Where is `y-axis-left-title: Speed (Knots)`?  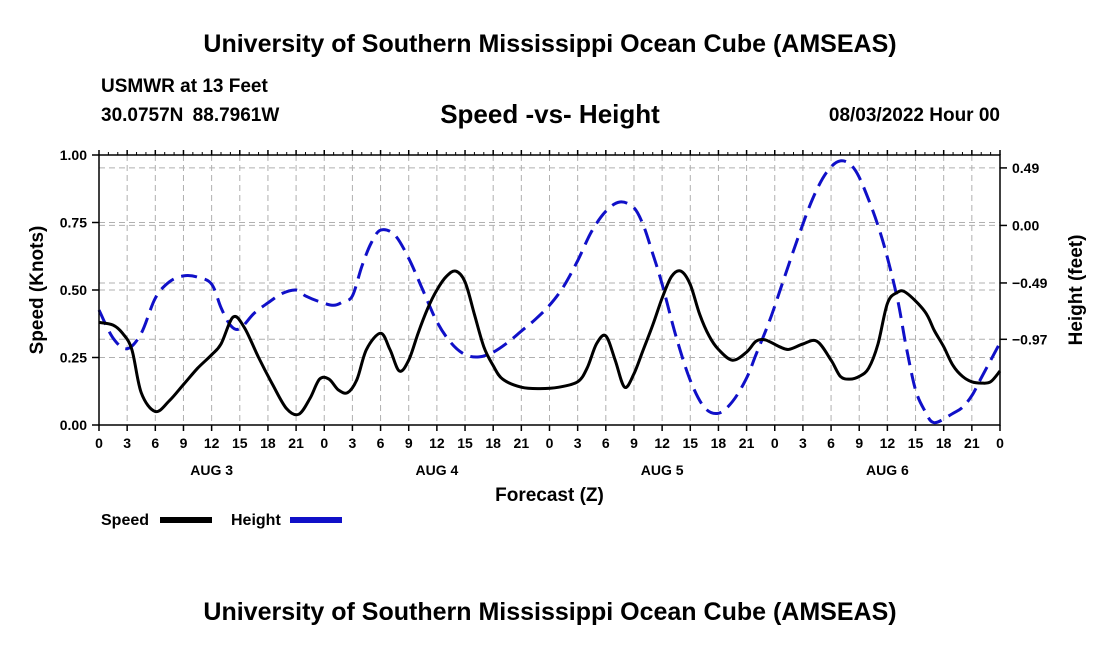
y-axis-left-title: Speed (Knots) is located at coordinates (37, 290).